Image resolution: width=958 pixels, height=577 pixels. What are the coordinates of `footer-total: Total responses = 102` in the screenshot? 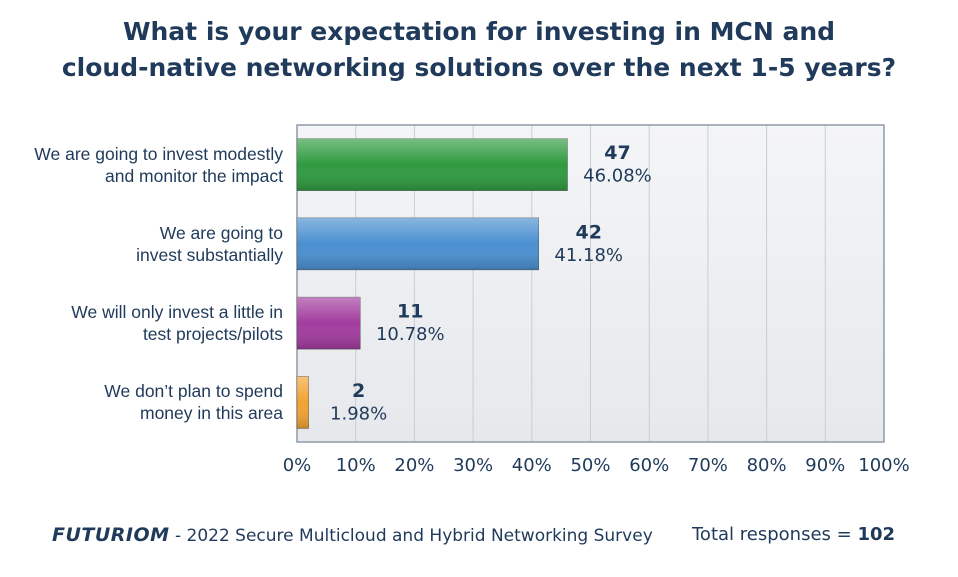 It's located at (793, 534).